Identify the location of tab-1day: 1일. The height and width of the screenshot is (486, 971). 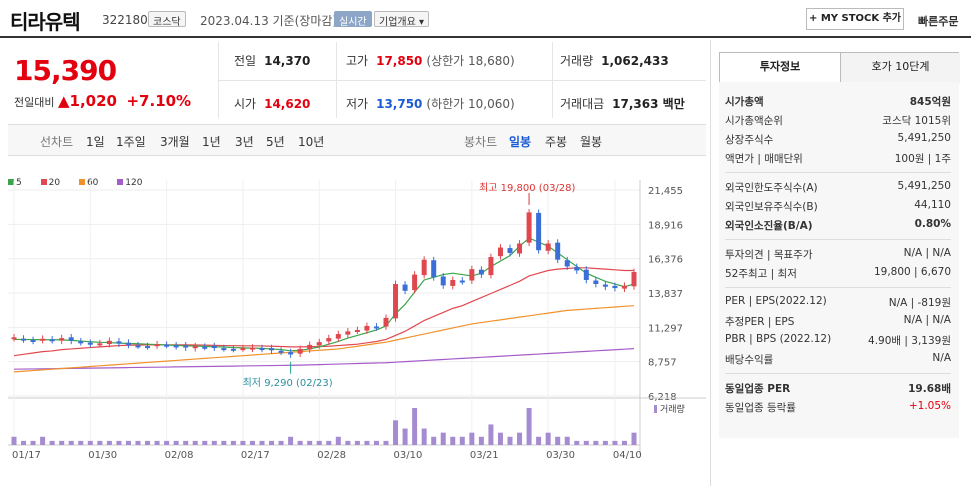
(95, 142).